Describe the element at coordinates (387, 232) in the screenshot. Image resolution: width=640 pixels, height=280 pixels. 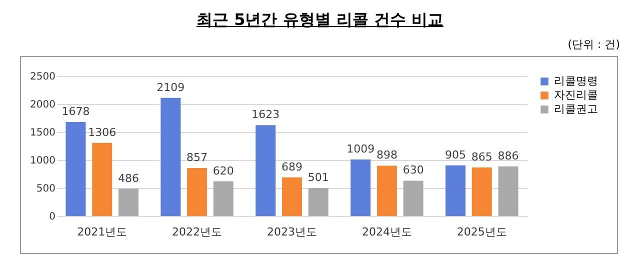
I see `x-tick-label: 2024년도` at that location.